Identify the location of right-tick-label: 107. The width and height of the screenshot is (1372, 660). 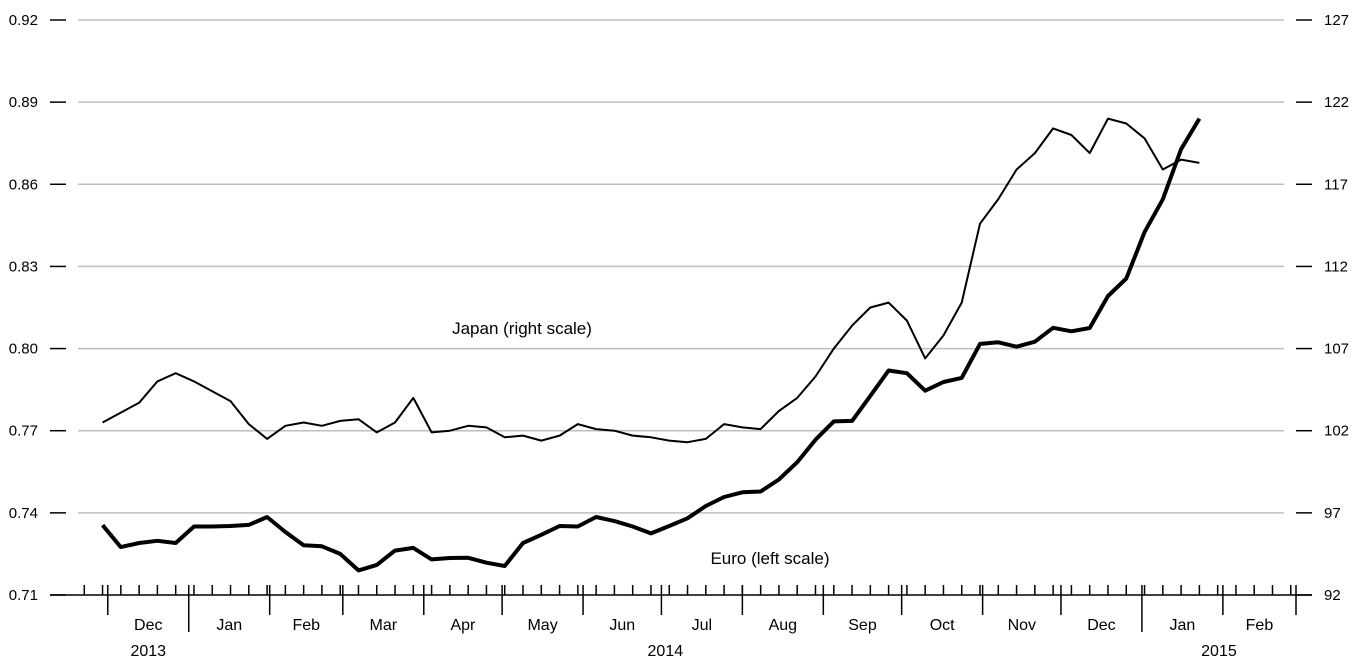
(1336, 349).